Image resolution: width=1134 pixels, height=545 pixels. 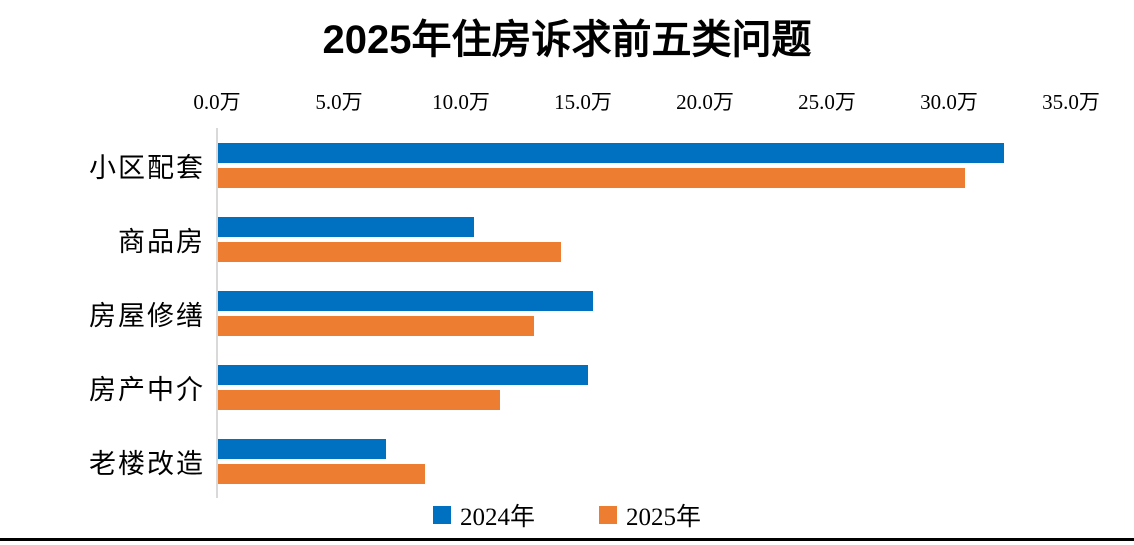 I want to click on legend-item-0: 2024年, so click(x=483, y=515).